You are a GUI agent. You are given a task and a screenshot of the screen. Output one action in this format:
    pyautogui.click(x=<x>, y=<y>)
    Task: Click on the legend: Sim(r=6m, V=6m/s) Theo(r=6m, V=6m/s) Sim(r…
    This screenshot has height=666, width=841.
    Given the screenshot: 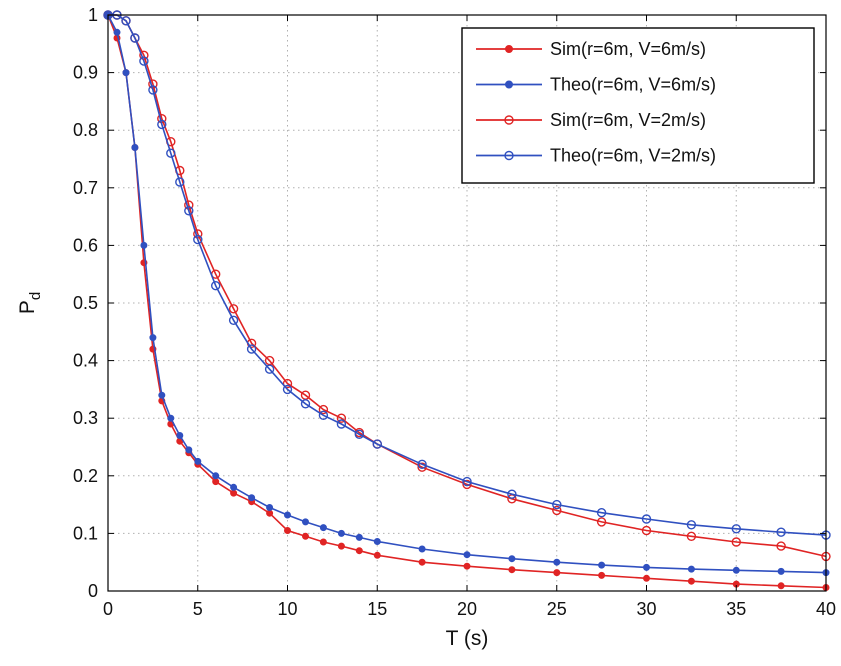 What is the action you would take?
    pyautogui.click(x=638, y=105)
    